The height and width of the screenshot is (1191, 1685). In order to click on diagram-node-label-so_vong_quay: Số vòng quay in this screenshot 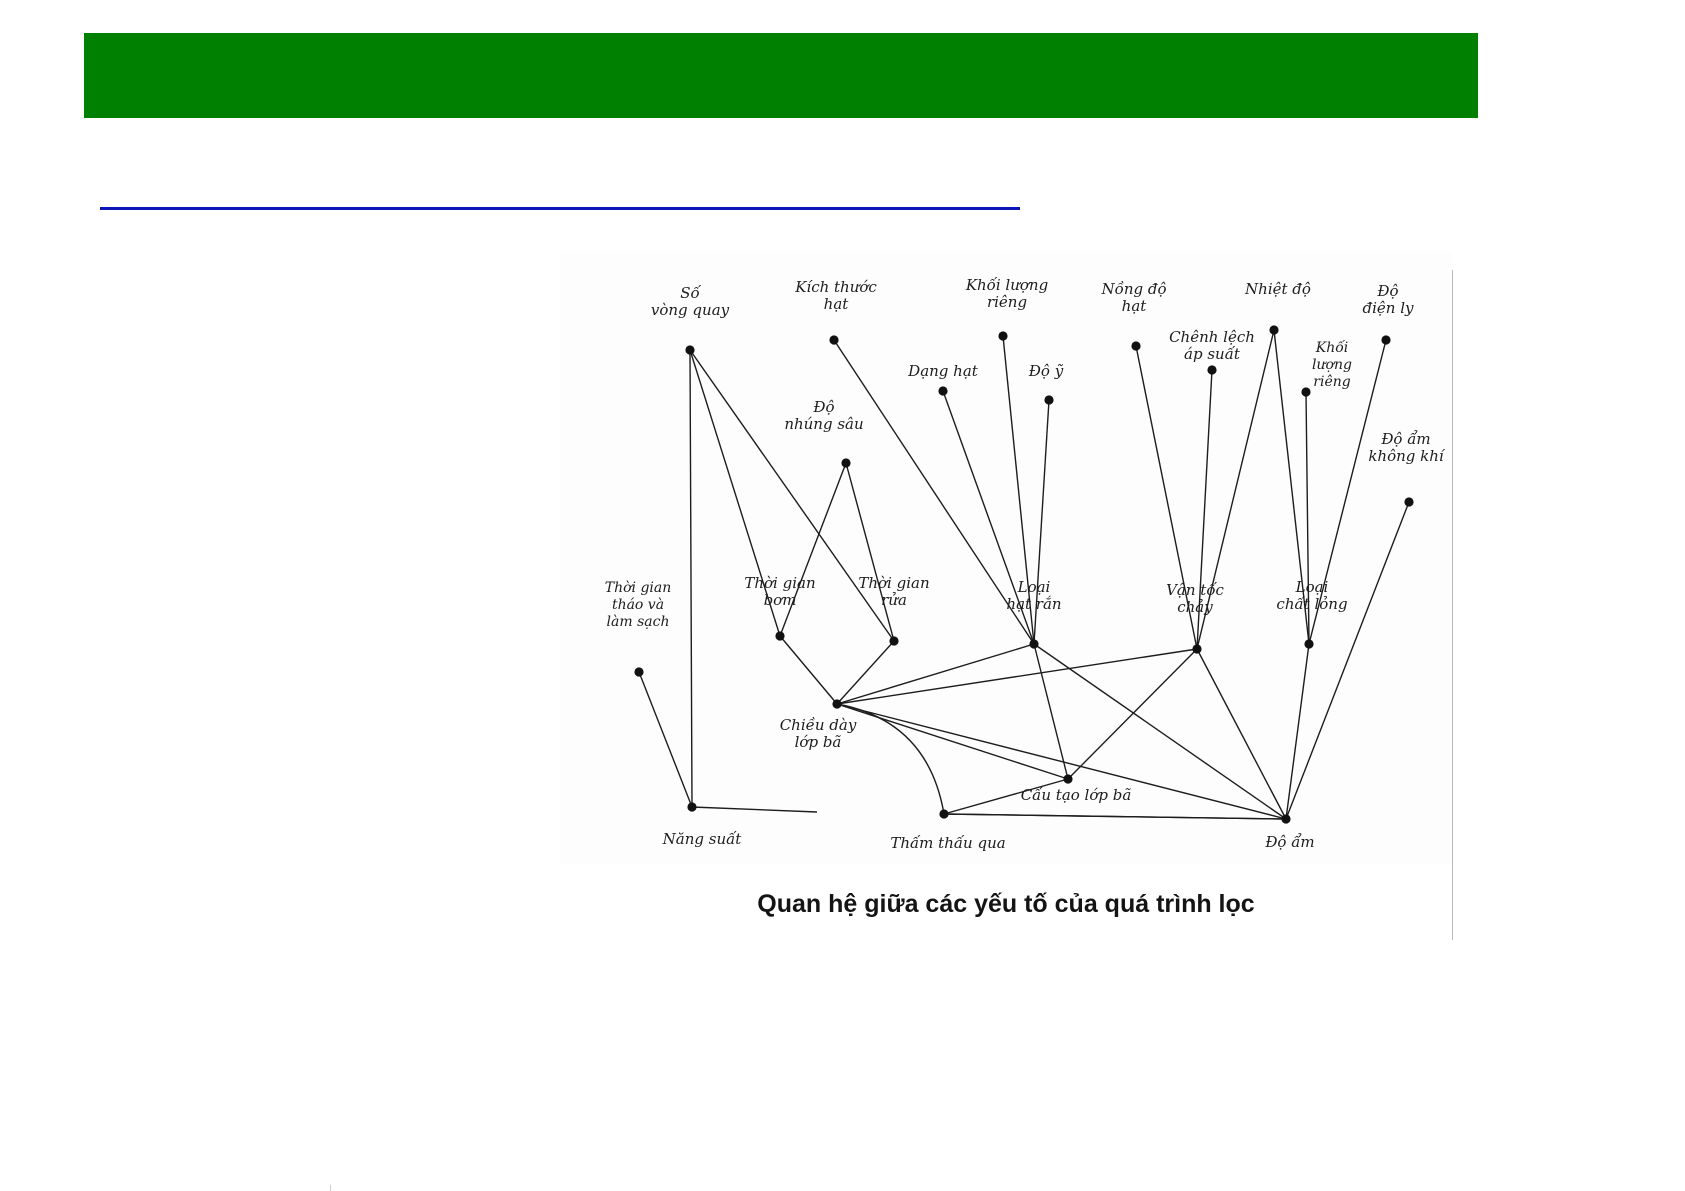, I will do `click(690, 301)`.